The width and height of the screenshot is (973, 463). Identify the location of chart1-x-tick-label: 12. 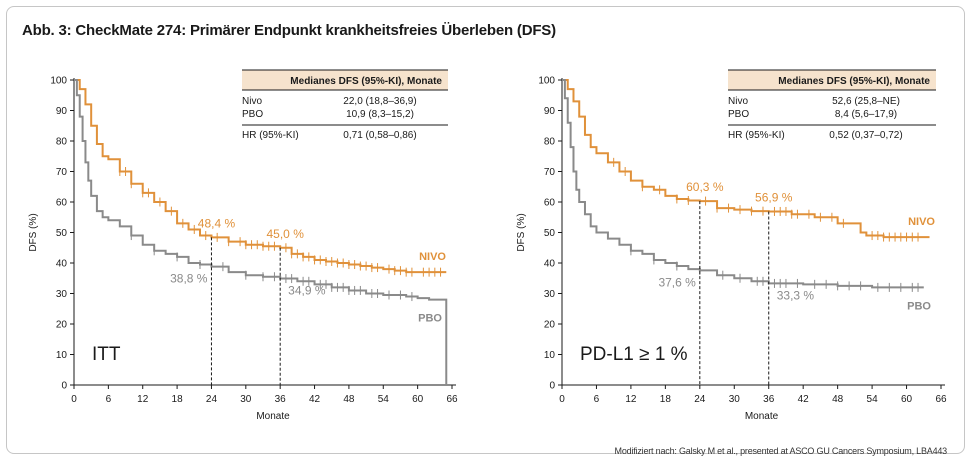
(631, 399).